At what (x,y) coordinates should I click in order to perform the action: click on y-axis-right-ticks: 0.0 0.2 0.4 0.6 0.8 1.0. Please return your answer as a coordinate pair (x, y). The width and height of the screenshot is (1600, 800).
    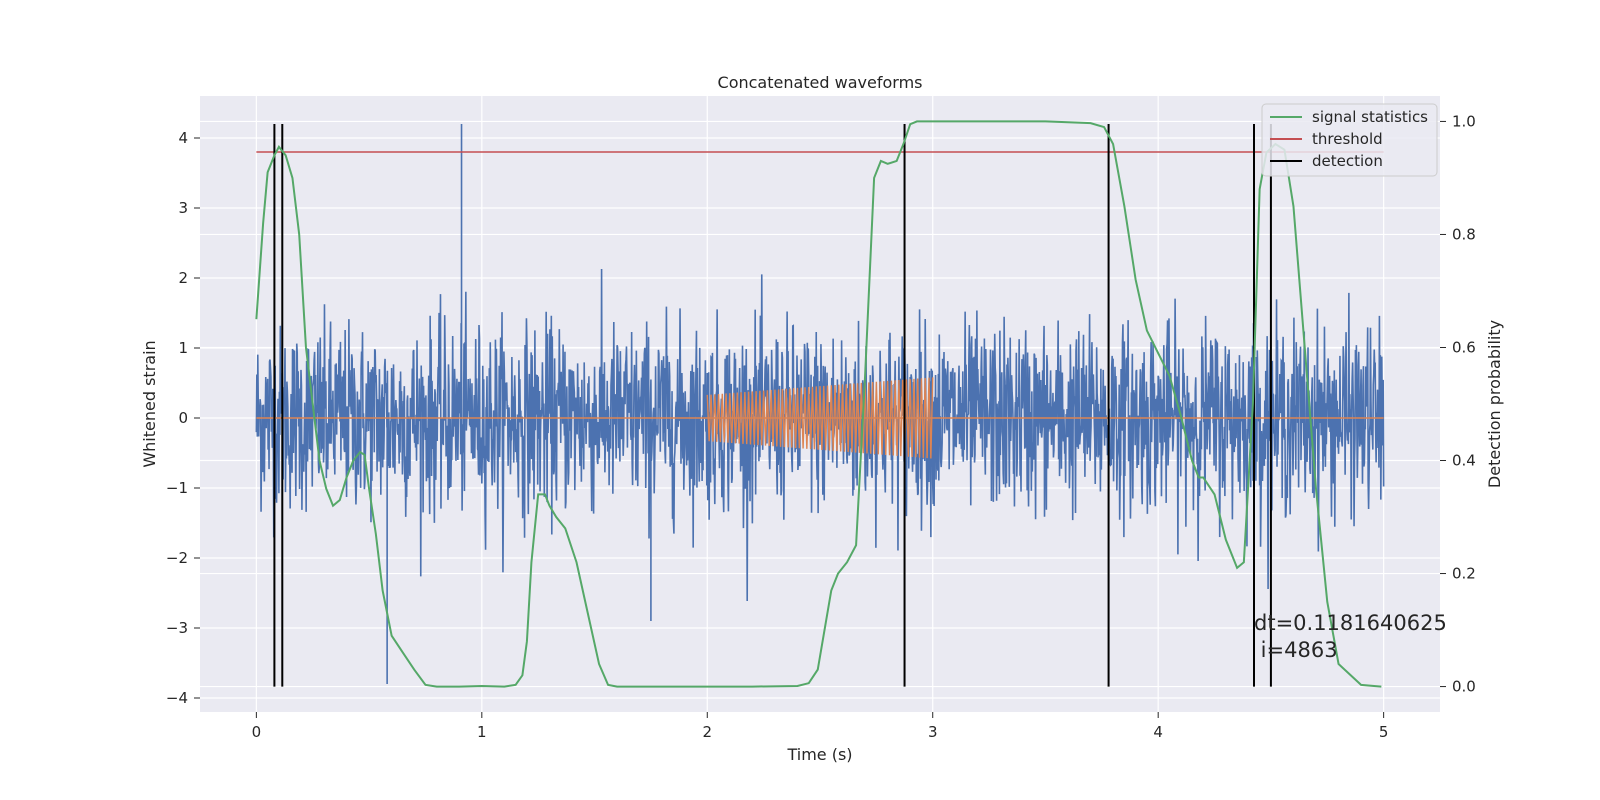
    Looking at the image, I should click on (1458, 404).